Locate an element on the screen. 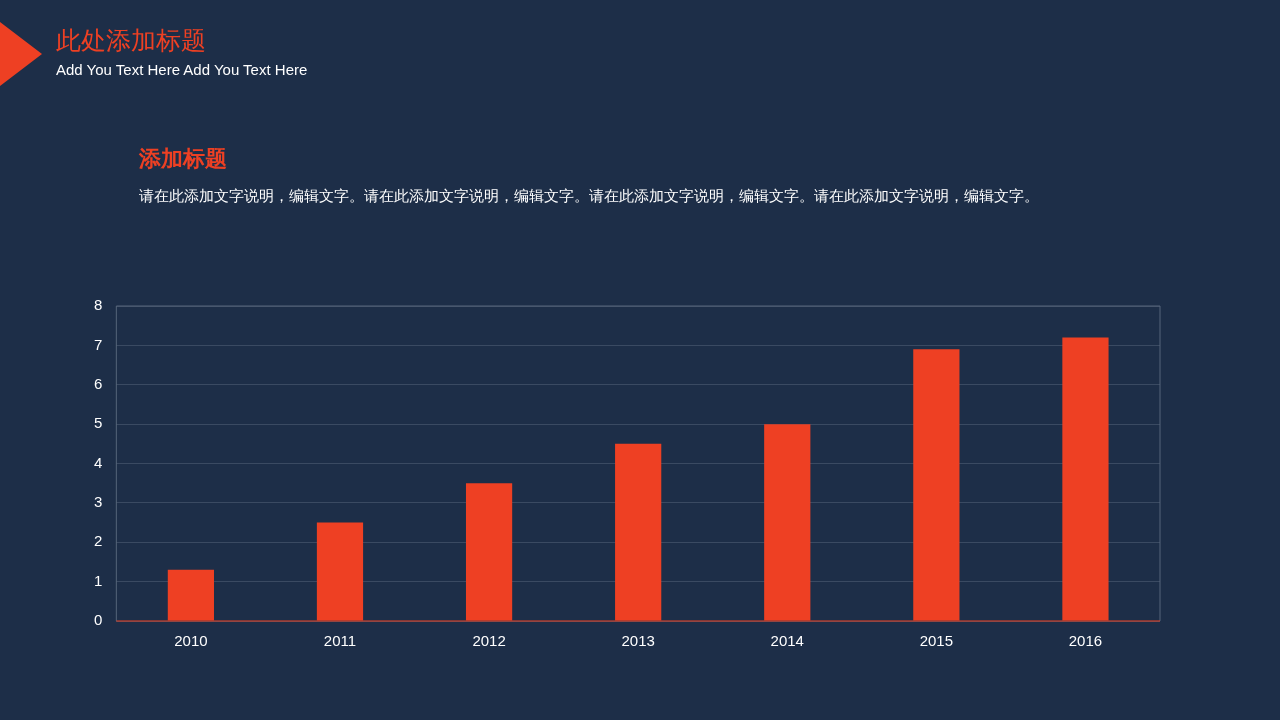 This screenshot has height=720, width=1280. y-tick-label: 1 is located at coordinates (98, 580).